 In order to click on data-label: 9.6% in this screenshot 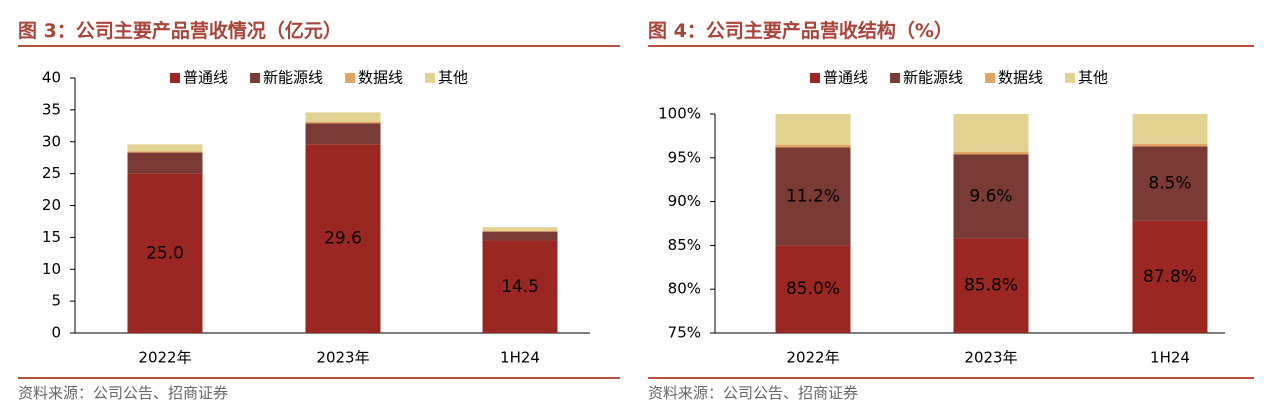, I will do `click(990, 196)`.